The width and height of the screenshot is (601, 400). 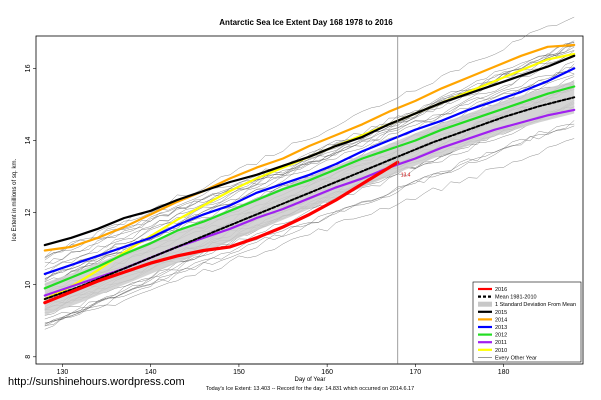 I want to click on y-tick-label: 16, so click(x=28, y=68).